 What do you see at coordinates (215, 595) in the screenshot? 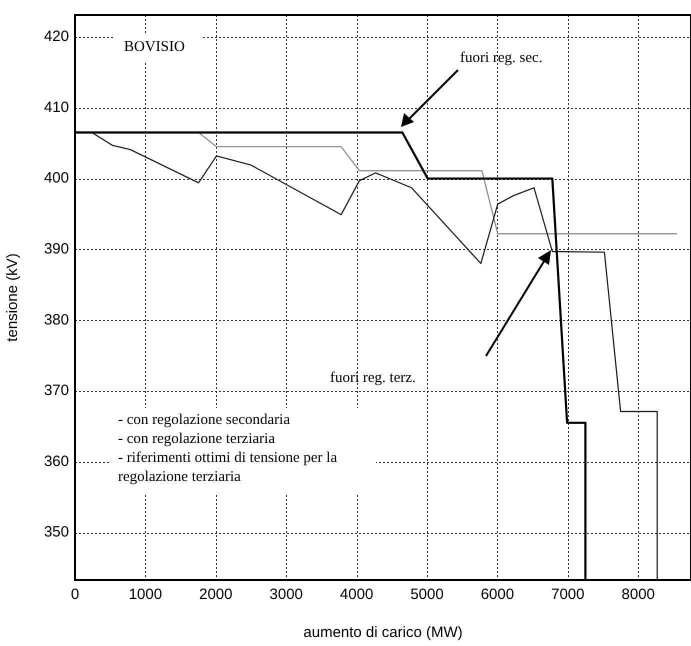
I see `x-tick-label: 2000` at bounding box center [215, 595].